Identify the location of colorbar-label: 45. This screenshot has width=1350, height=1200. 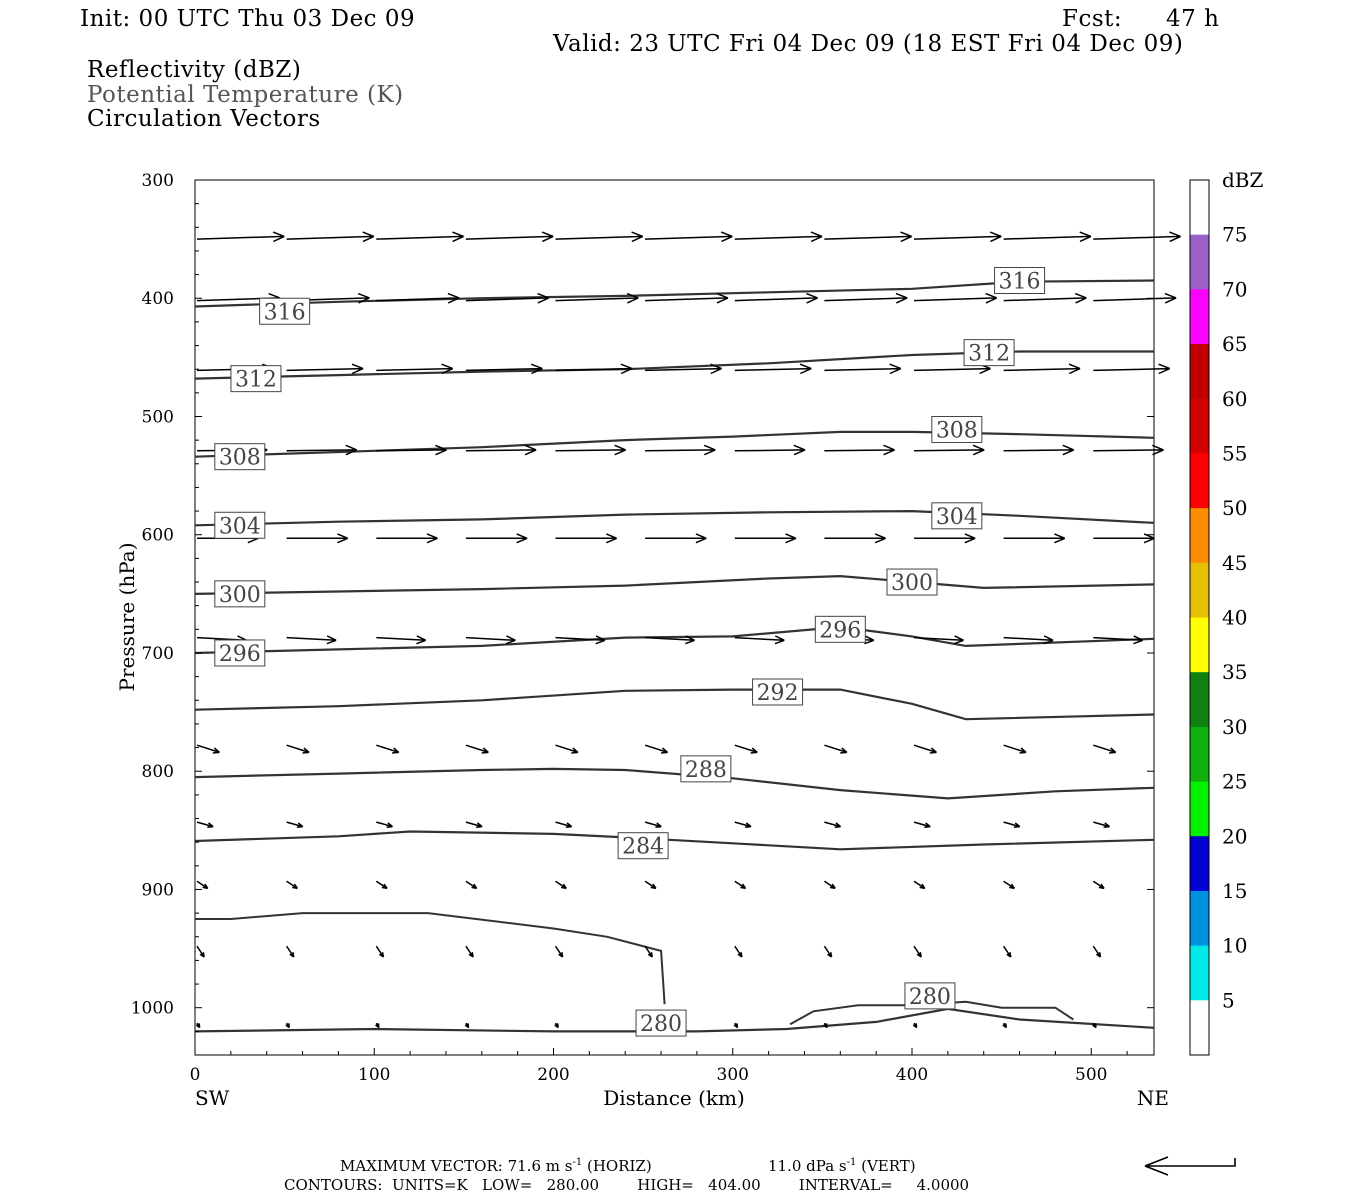
(1234, 563).